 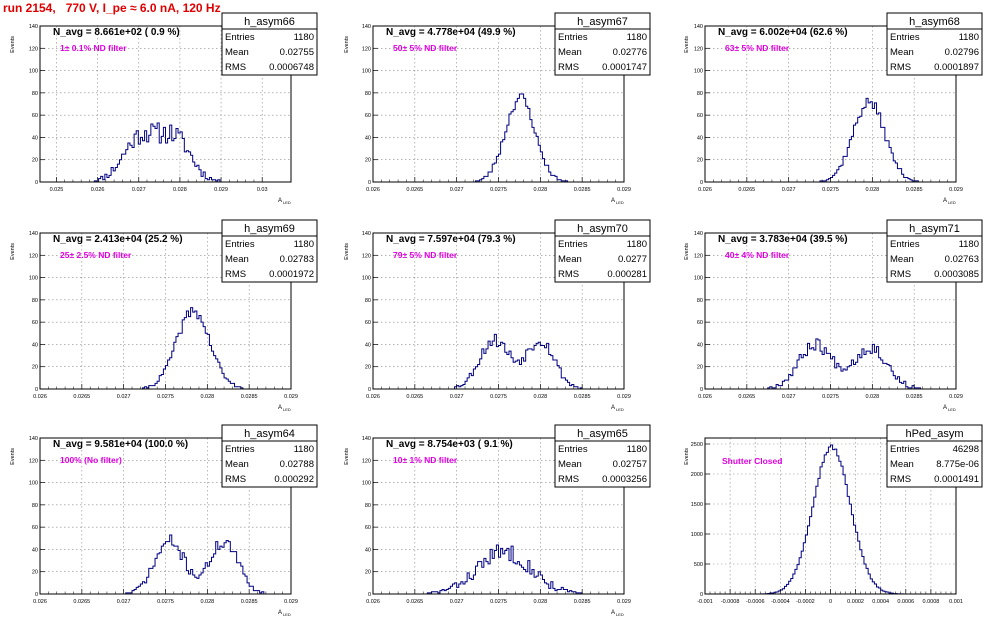 What do you see at coordinates (425, 460) in the screenshot?
I see `filter-label: 10± 1% ND filter` at bounding box center [425, 460].